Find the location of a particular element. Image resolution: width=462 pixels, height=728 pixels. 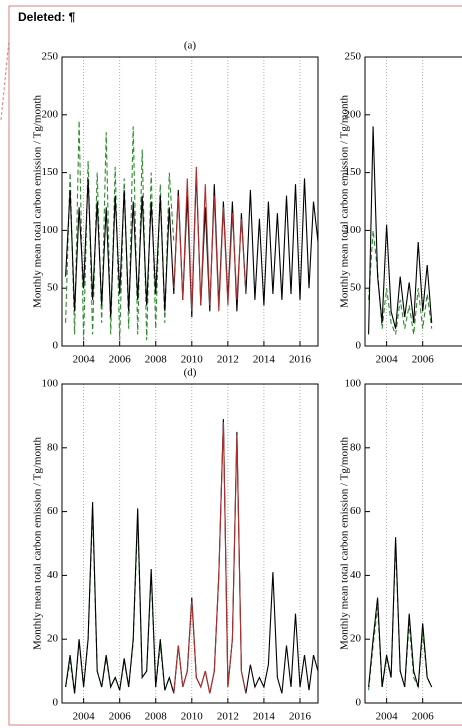

balloon-label: Deleted: ¶ is located at coordinates (47, 17).